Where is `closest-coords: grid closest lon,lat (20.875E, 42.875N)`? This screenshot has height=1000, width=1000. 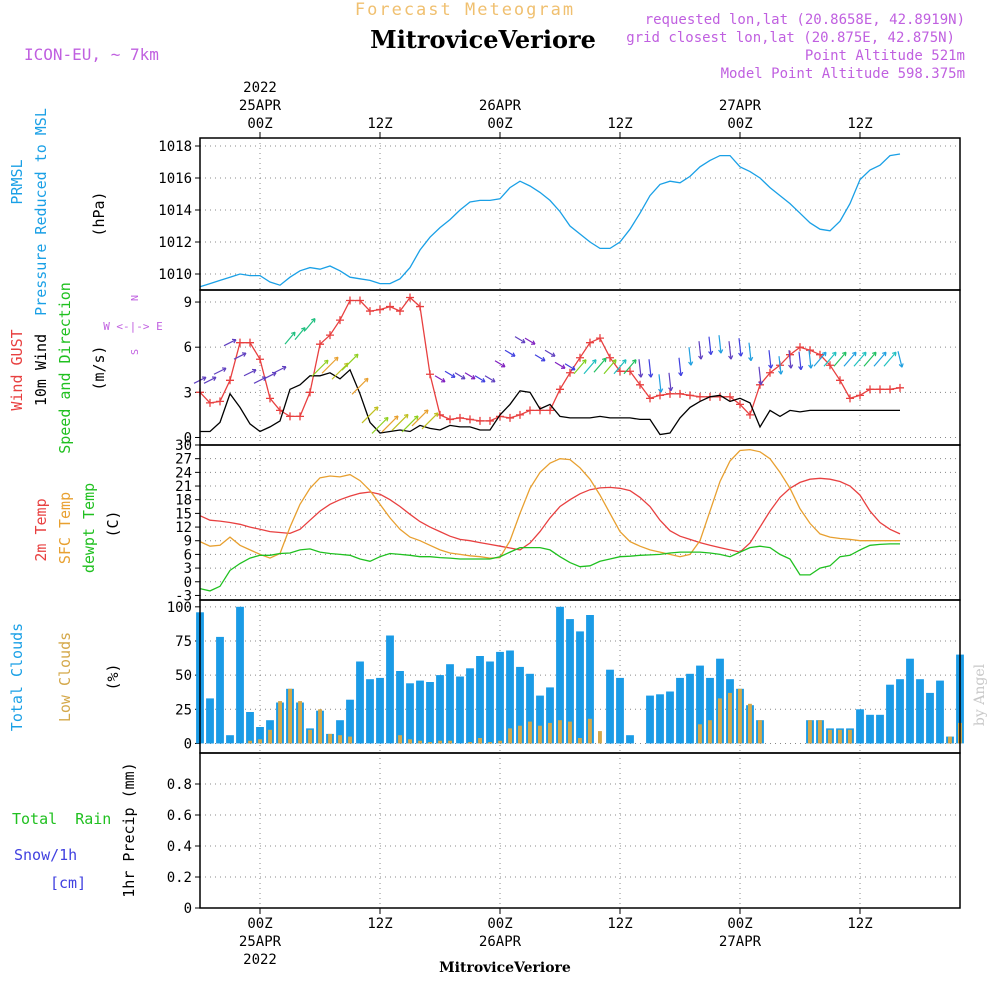 closest-coords: grid closest lon,lat (20.875E, 42.875N) is located at coordinates (790, 38).